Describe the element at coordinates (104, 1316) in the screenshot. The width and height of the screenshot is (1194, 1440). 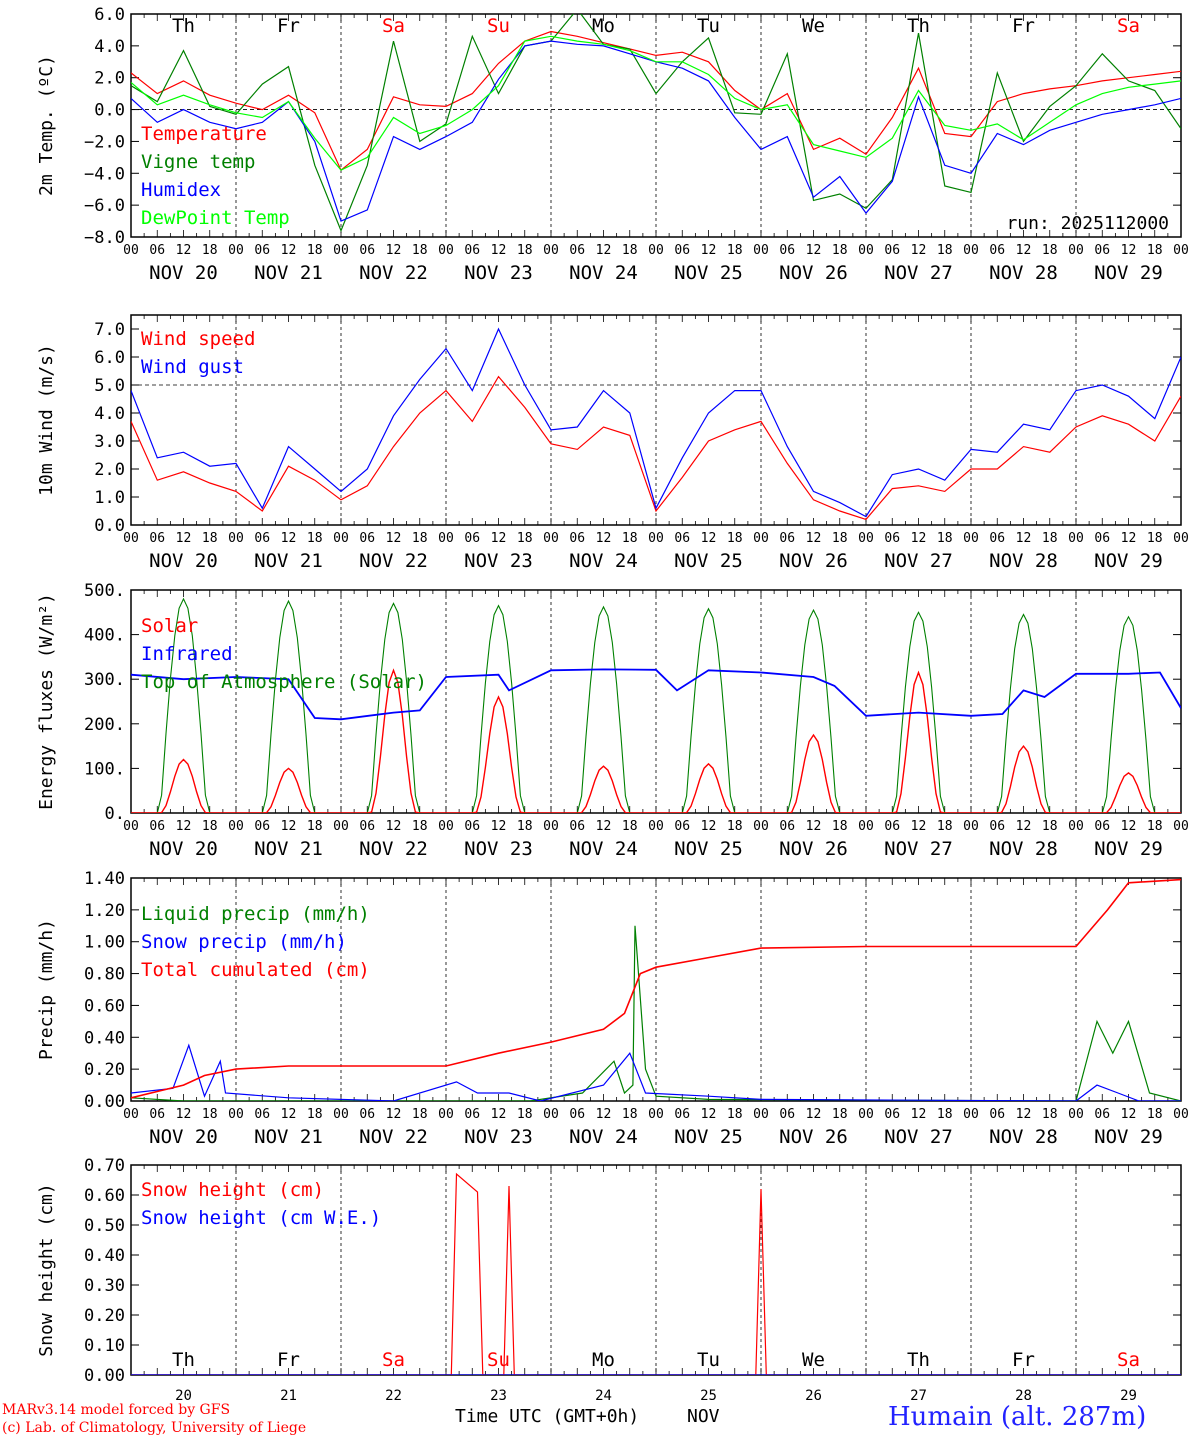
I see `y-tick-label: 0.20` at that location.